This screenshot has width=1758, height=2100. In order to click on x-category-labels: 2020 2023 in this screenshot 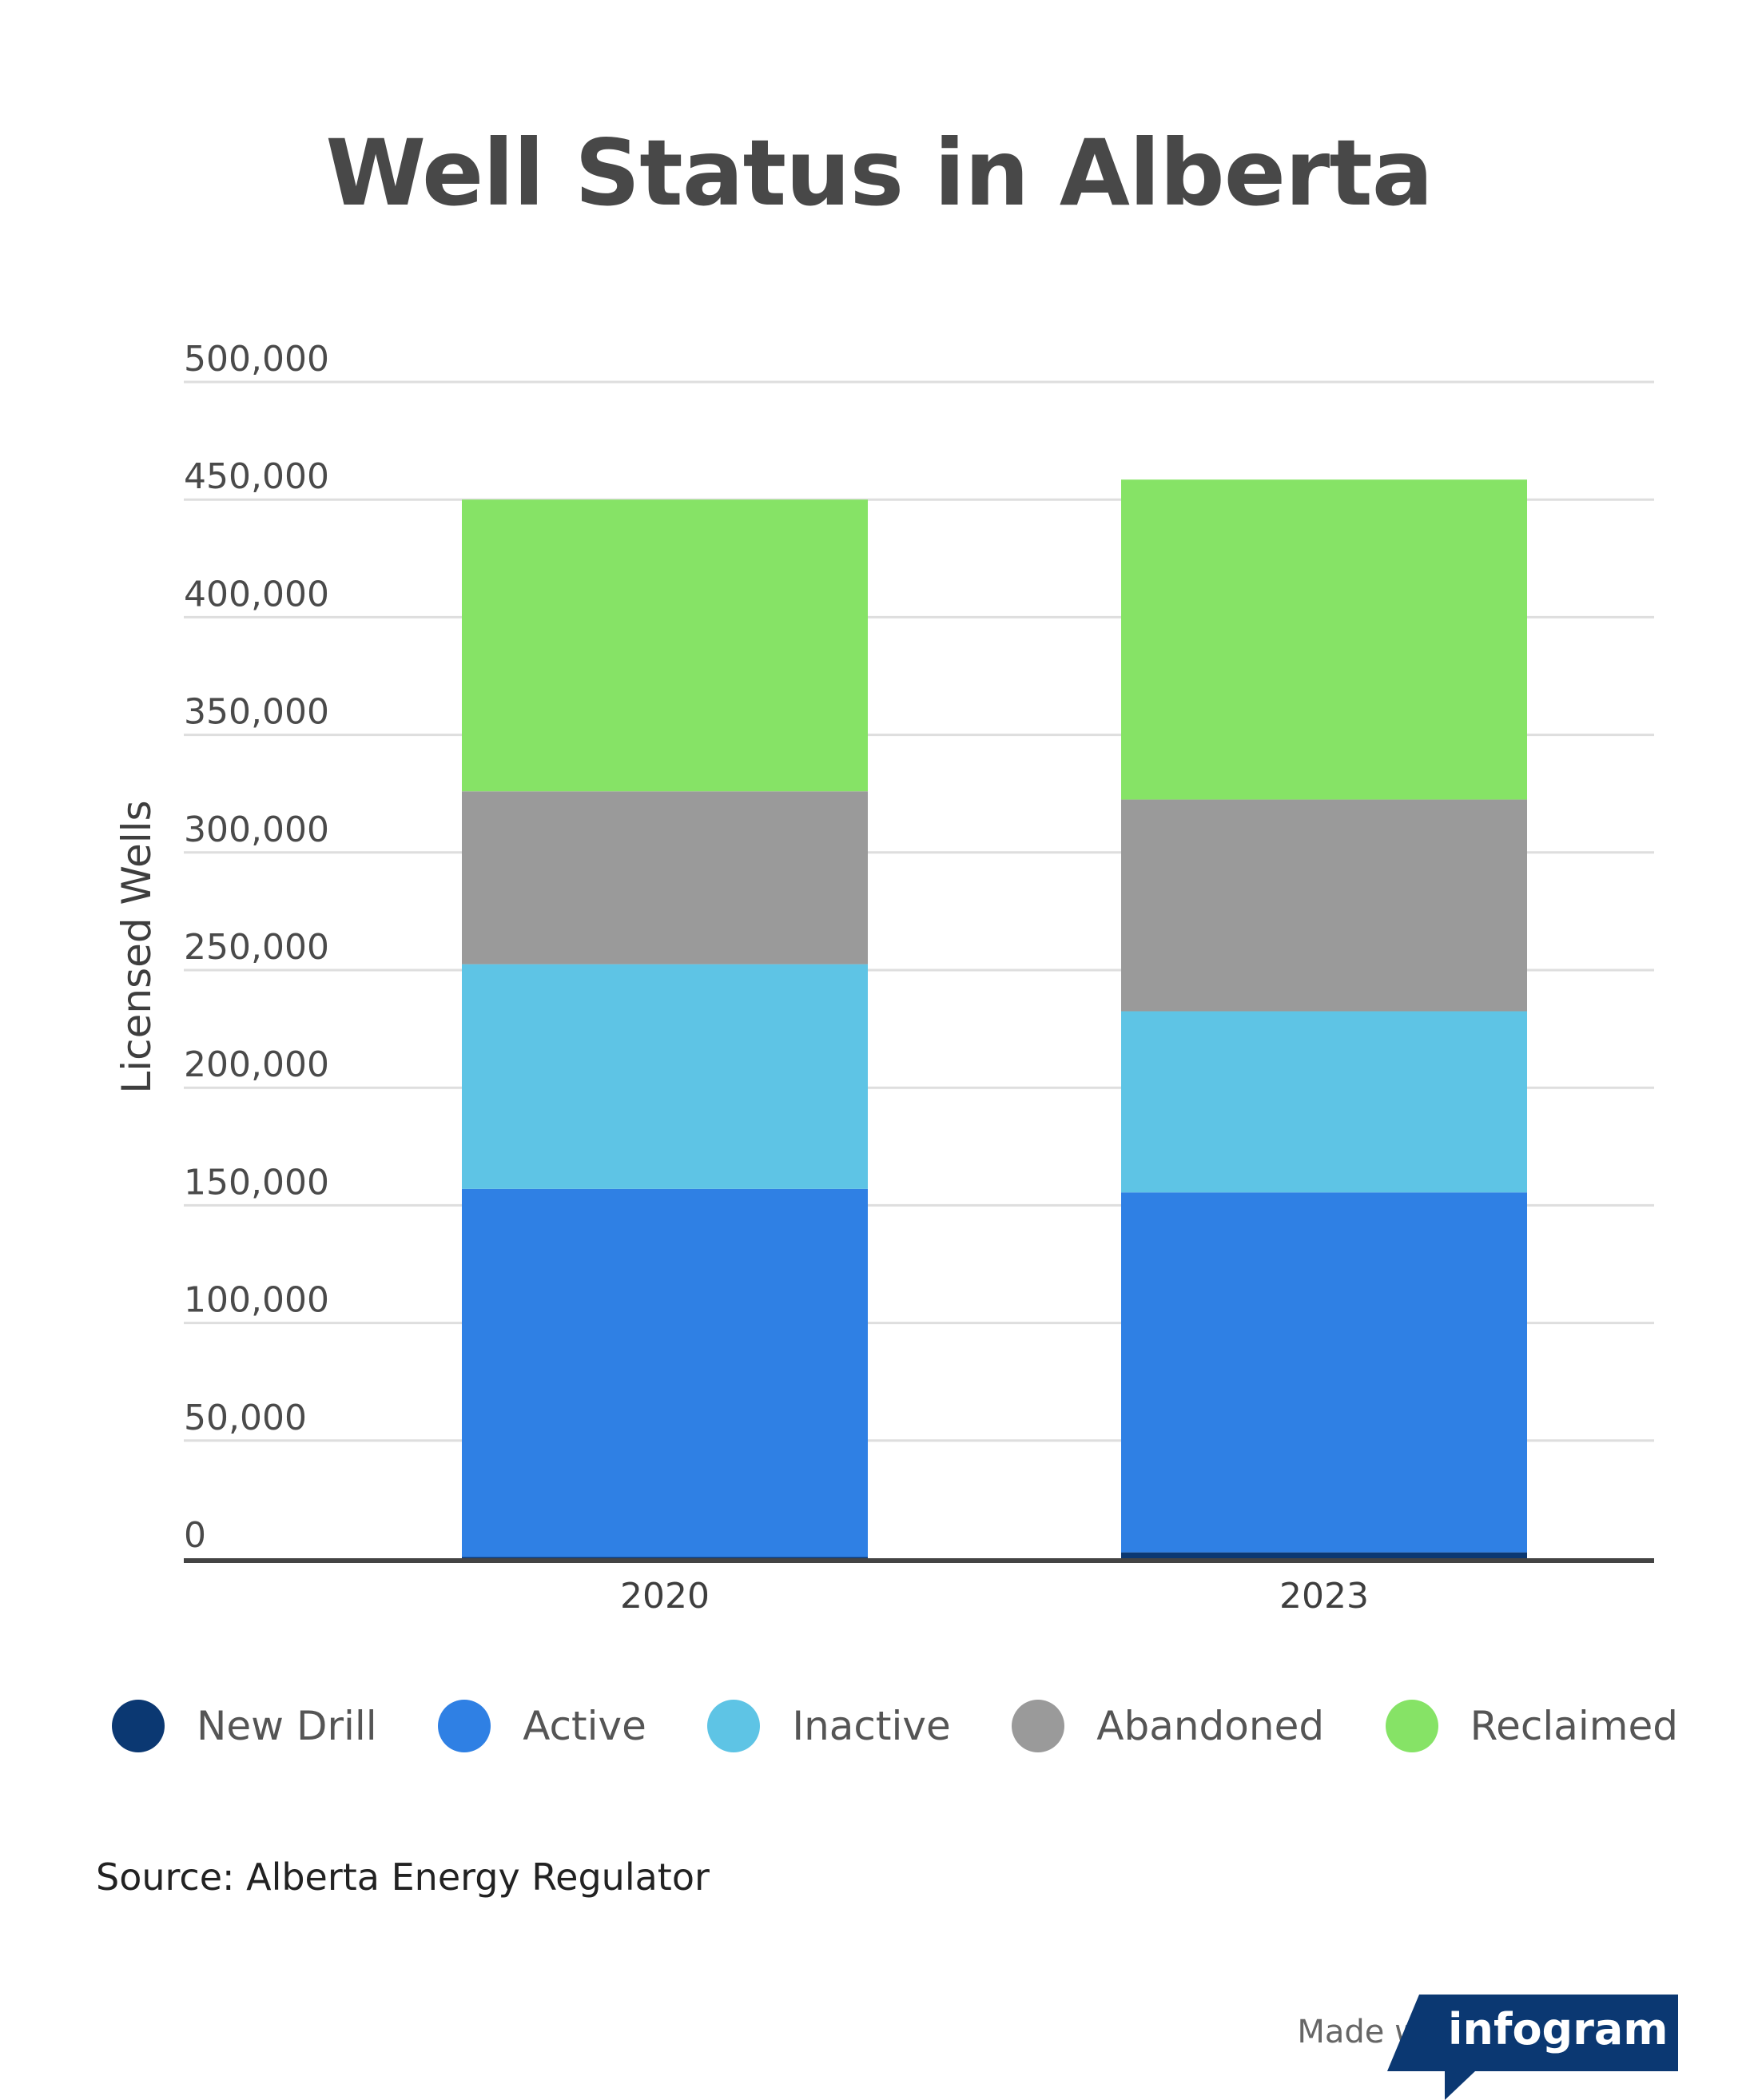, I will do `click(995, 1596)`.